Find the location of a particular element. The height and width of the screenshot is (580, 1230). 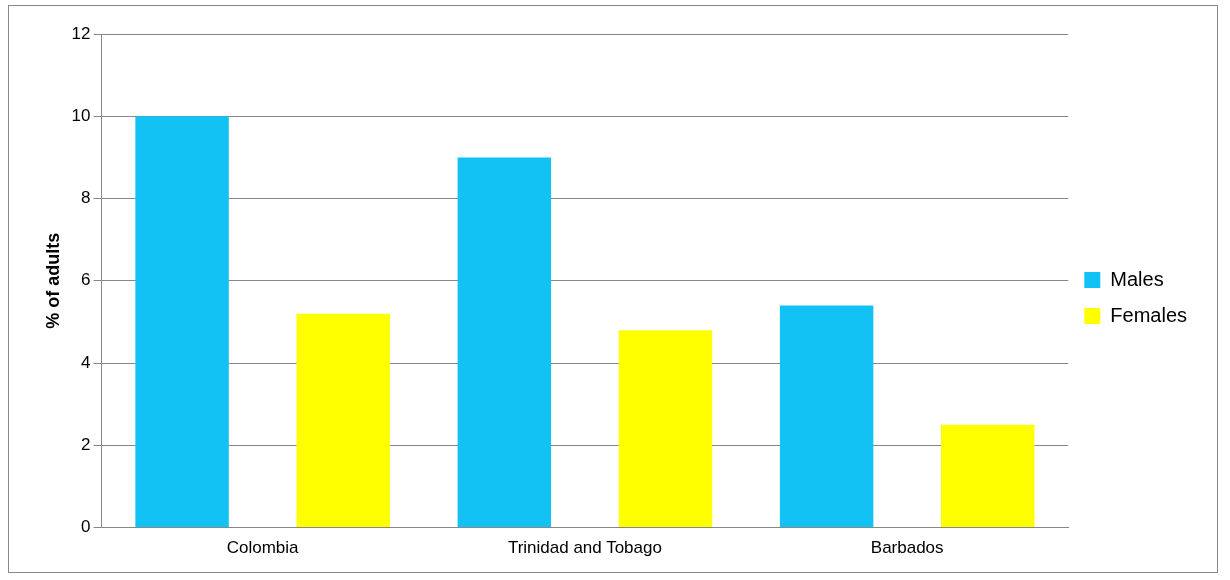

legend-label: Females is located at coordinates (1149, 314).